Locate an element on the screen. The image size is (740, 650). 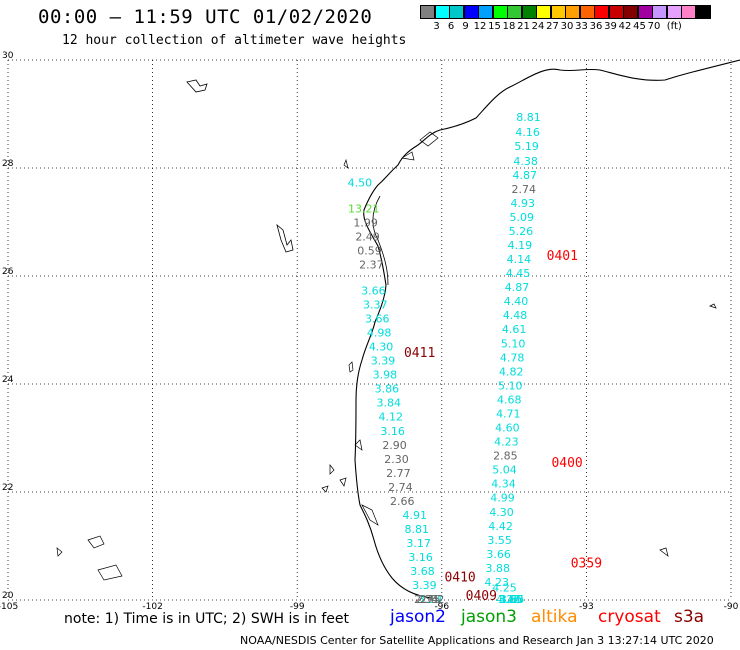
wave-height-value: 5.09 is located at coordinates (522, 217).